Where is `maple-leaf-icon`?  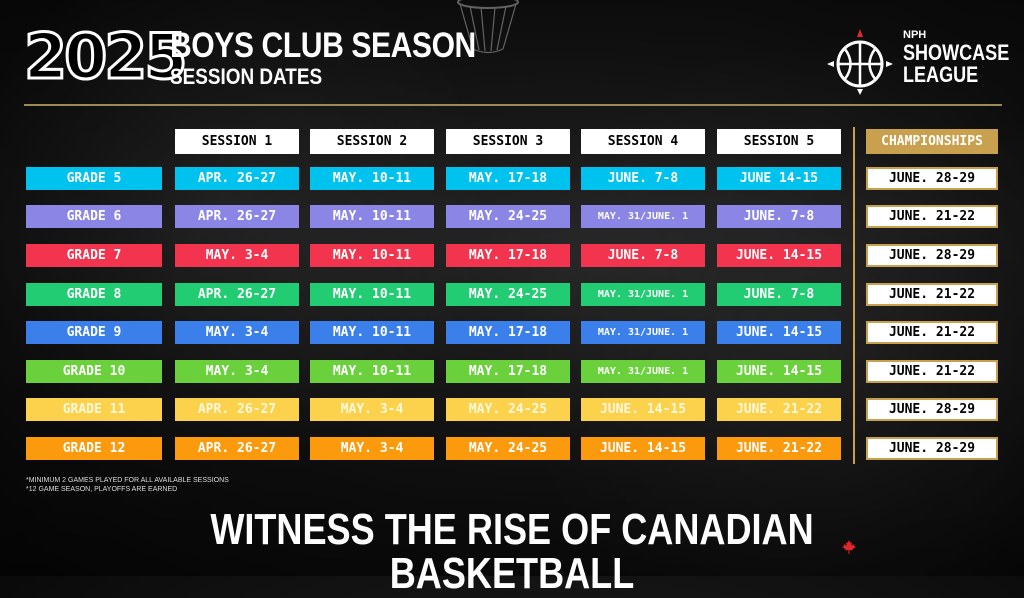 maple-leaf-icon is located at coordinates (849, 547).